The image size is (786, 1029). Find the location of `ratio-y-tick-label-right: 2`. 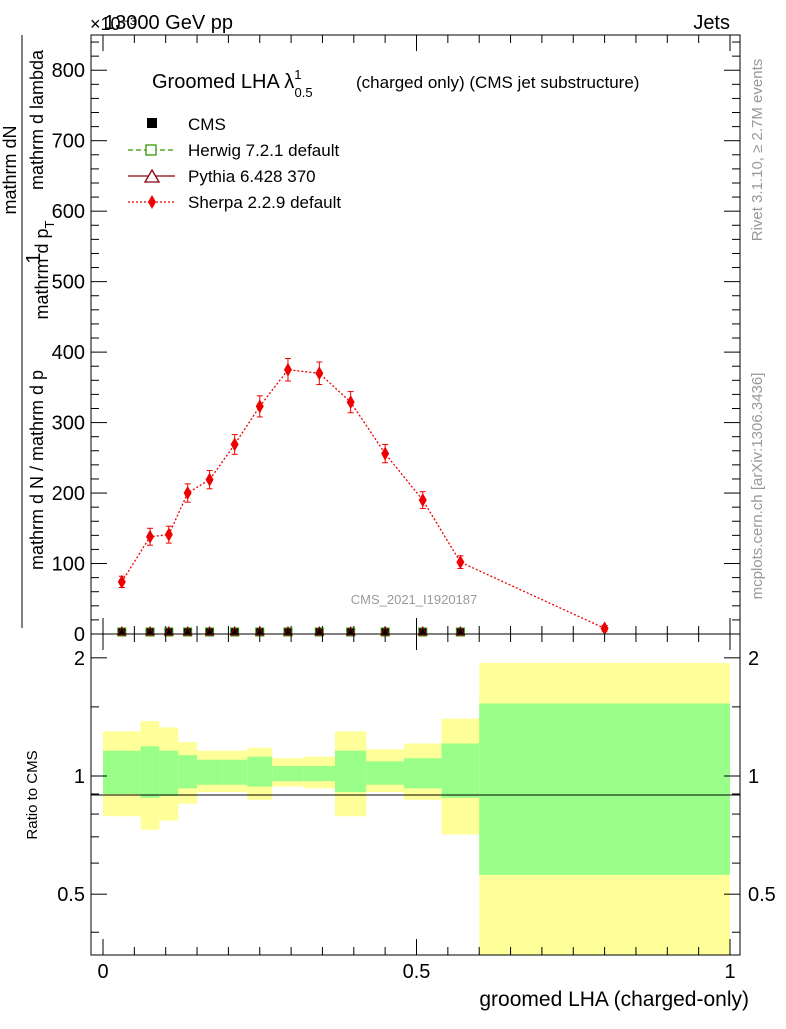

ratio-y-tick-label-right: 2 is located at coordinates (753, 659).